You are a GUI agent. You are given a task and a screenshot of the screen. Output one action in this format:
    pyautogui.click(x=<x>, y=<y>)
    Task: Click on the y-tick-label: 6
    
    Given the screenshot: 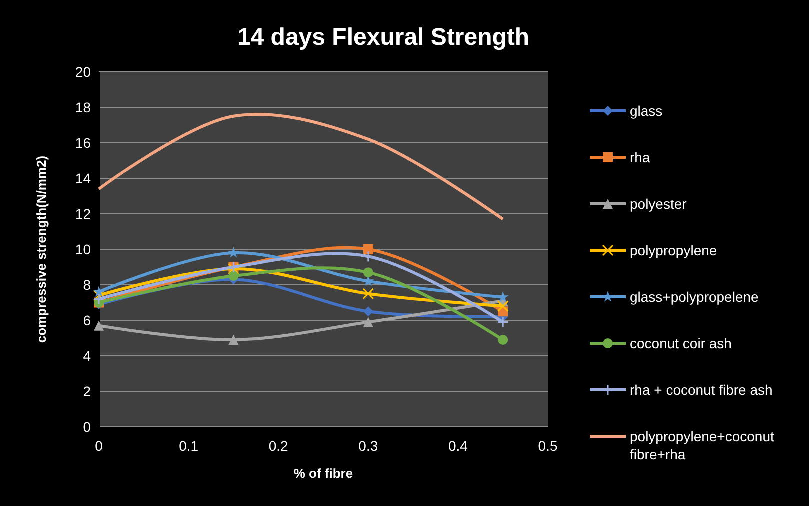 What is the action you would take?
    pyautogui.click(x=87, y=320)
    